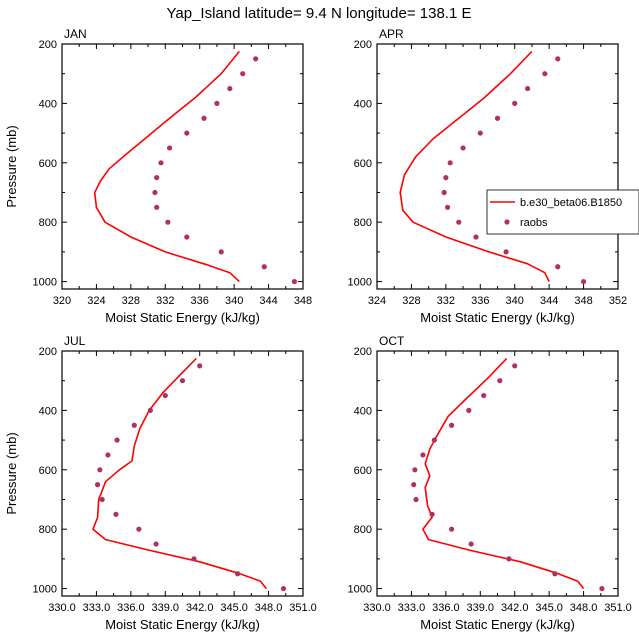  I want to click on legend-label-model: b.e30_beta06.B1850, so click(571, 203).